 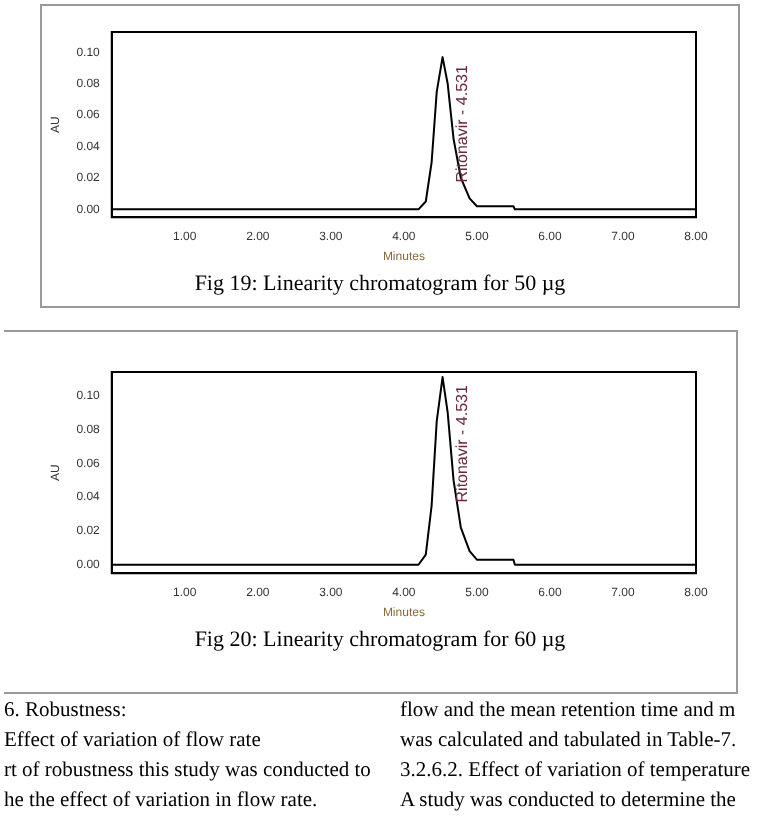 I want to click on text: rt of robustness this study was conducted to, so click(x=188, y=772).